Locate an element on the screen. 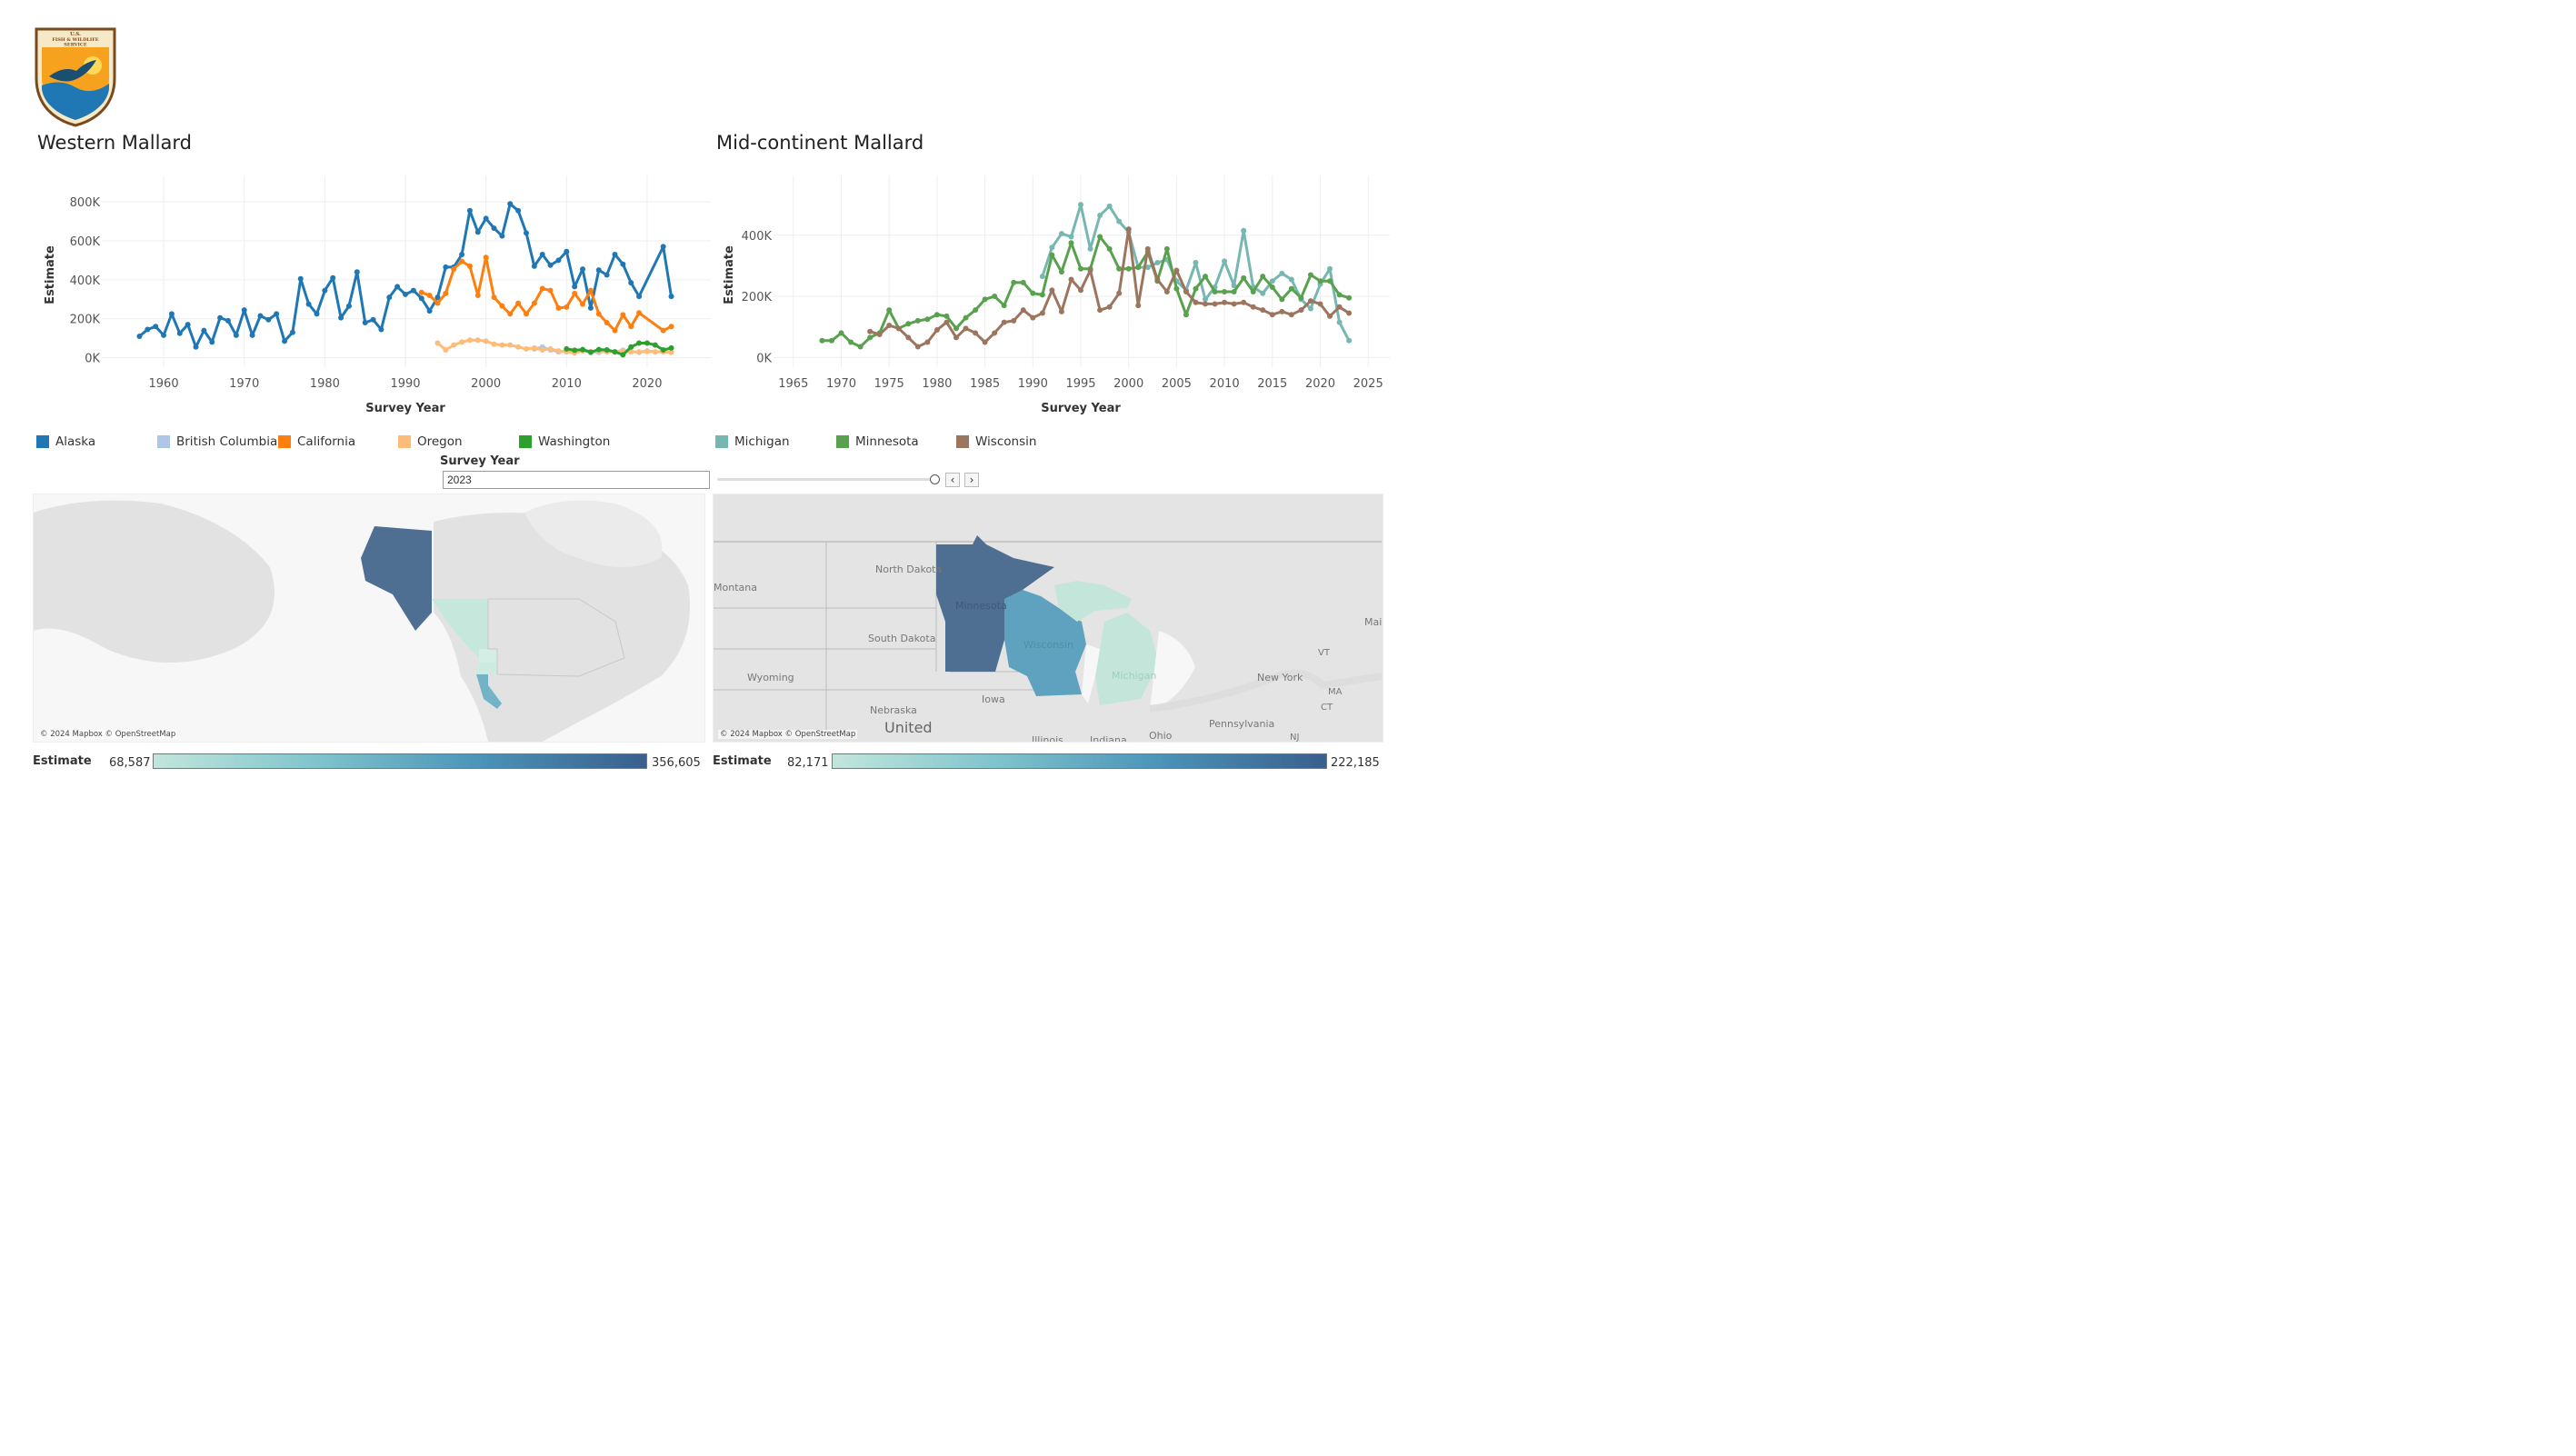 The image size is (2576, 1456). series-line-california is located at coordinates (546, 294).